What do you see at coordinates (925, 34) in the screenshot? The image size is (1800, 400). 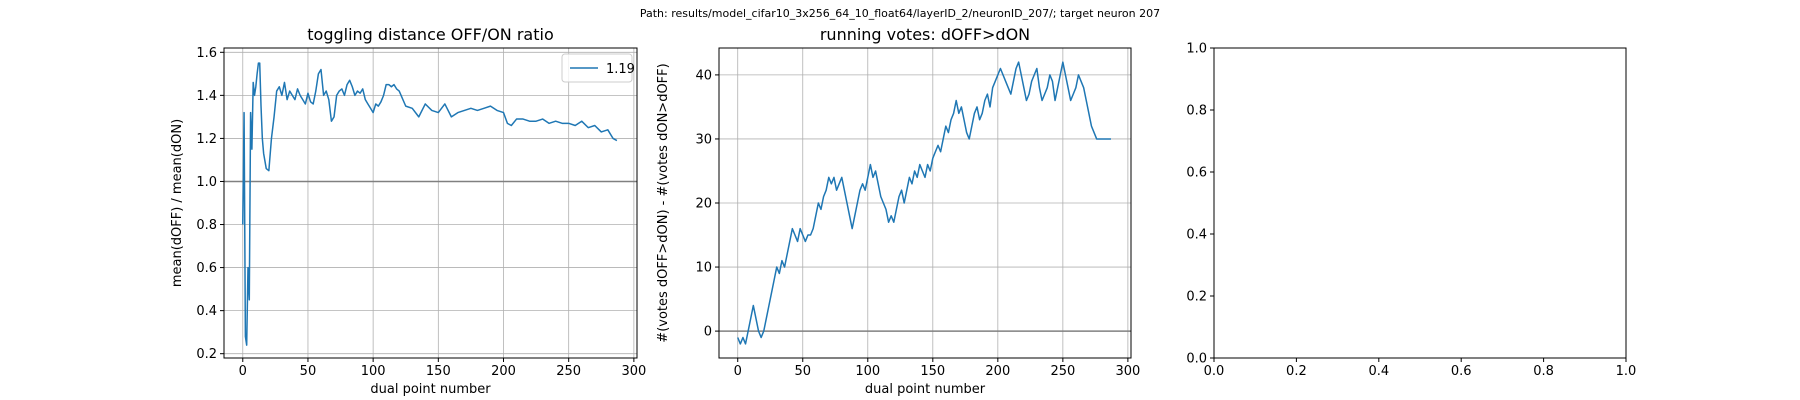 I see `chart-title: running votes: dOFF>dON` at bounding box center [925, 34].